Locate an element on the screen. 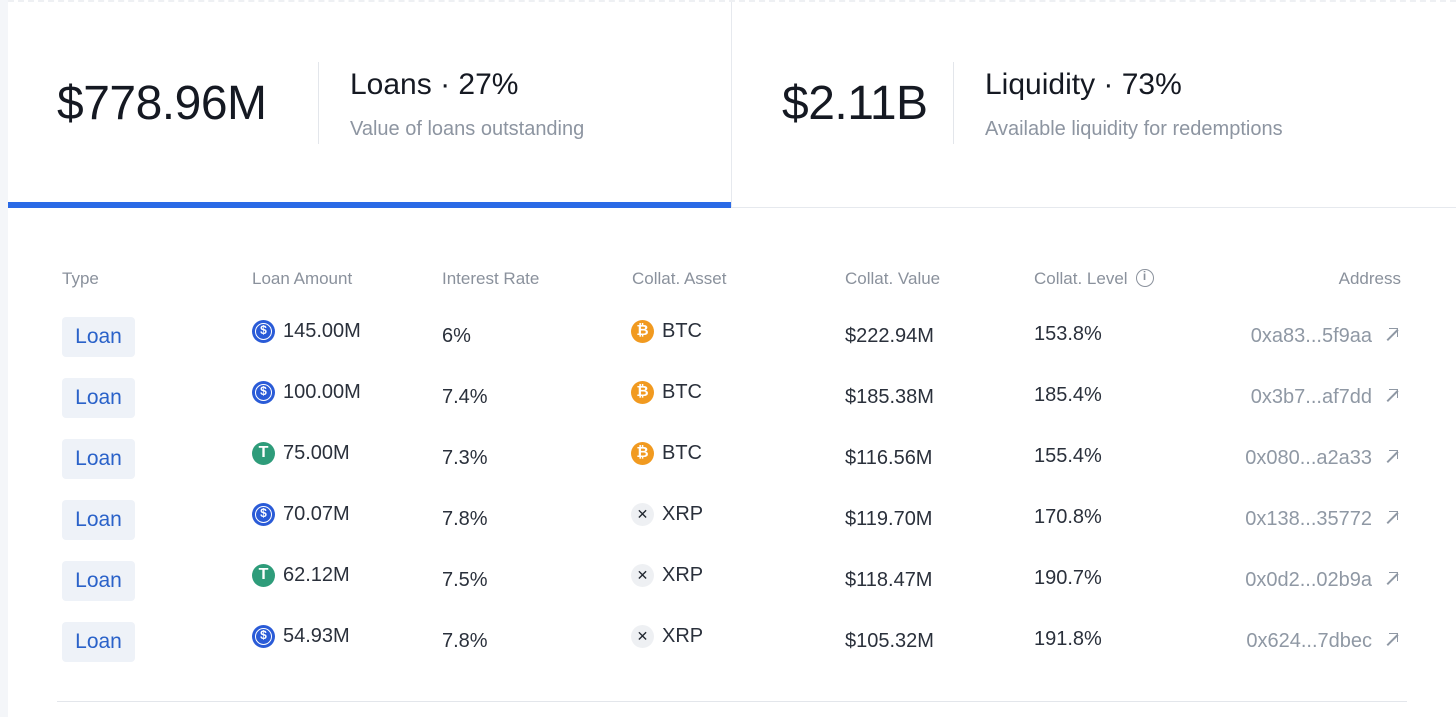  liquidity-value: $2.11B is located at coordinates (855, 103).